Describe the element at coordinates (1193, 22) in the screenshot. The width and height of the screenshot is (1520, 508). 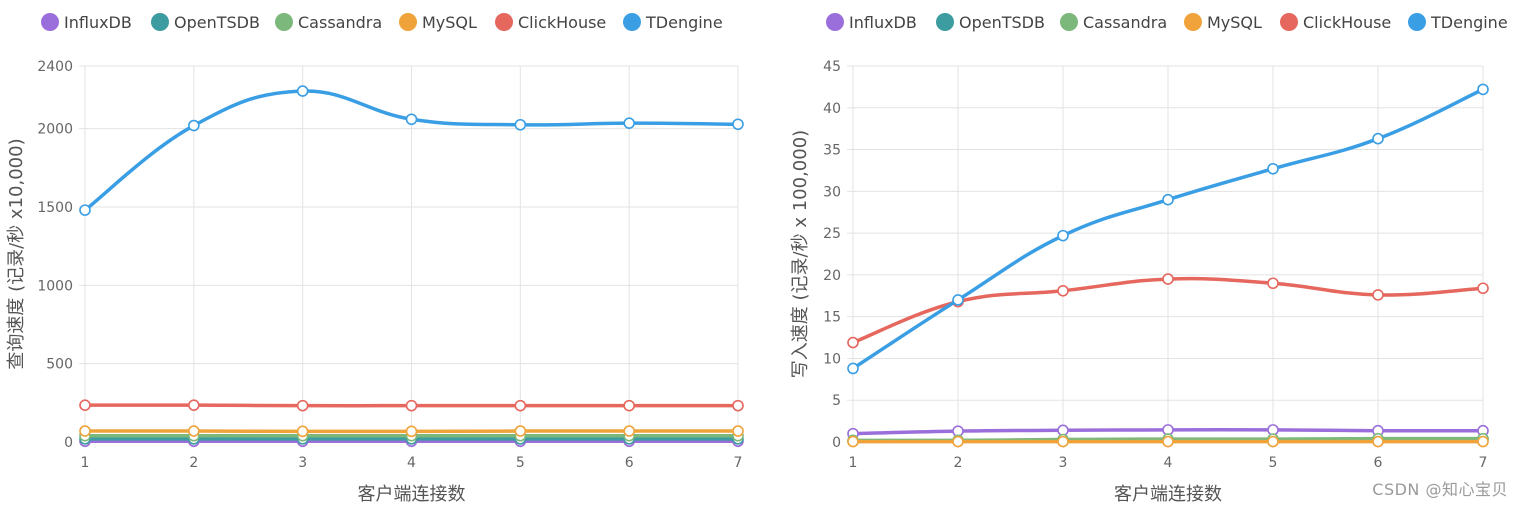
I see `write-chart-legend-swatch-mysql` at that location.